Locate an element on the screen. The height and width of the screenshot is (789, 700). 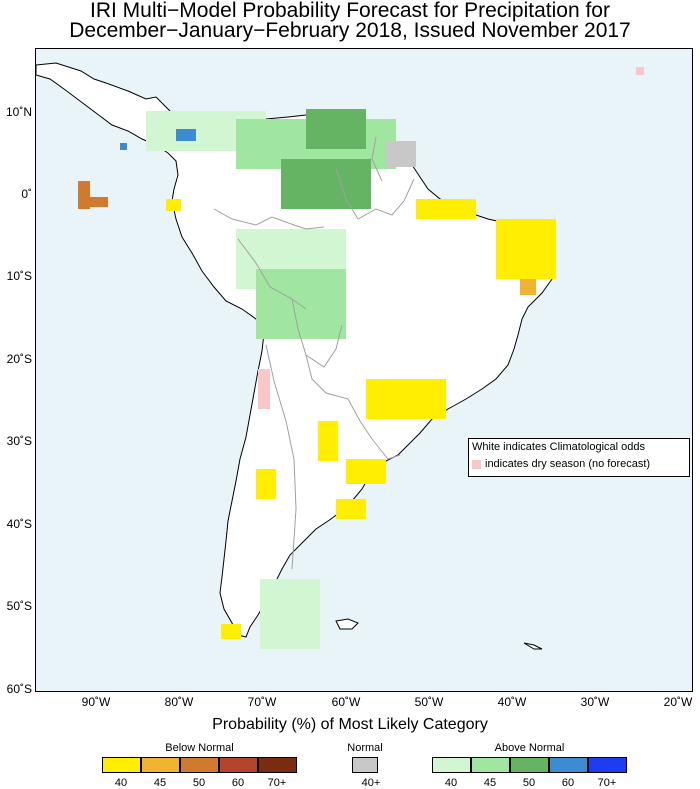
falkland-islands is located at coordinates (347, 624).